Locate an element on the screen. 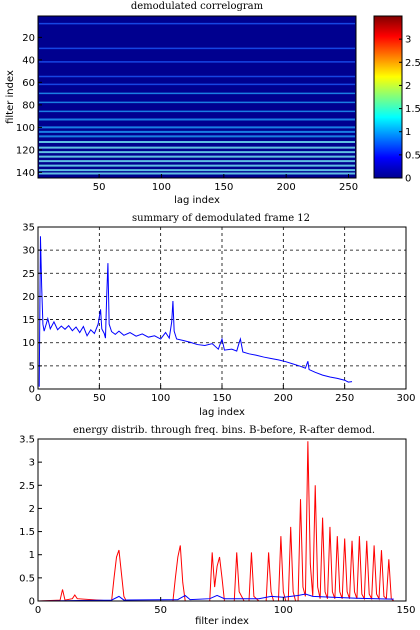 The width and height of the screenshot is (420, 630). heatmap-ytick-label: 20 is located at coordinates (28, 38).